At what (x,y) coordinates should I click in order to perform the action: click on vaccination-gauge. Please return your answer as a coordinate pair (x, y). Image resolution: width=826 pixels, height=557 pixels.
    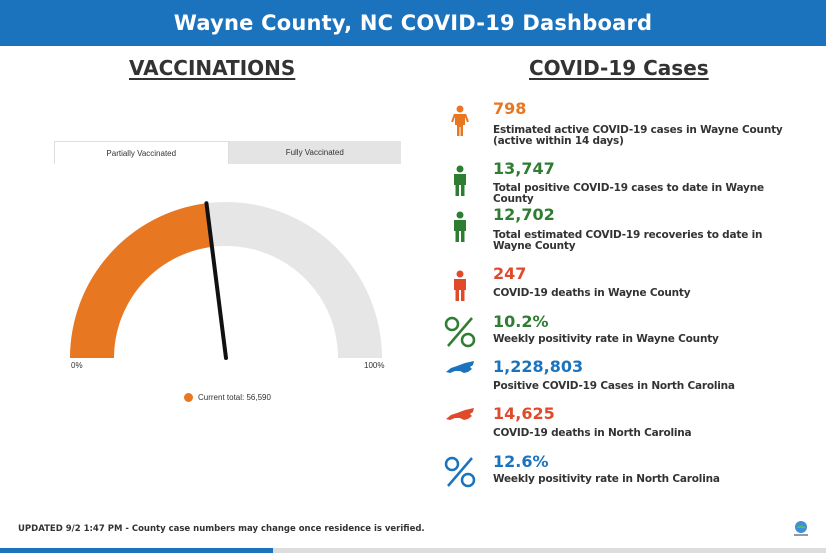
    Looking at the image, I should click on (226, 280).